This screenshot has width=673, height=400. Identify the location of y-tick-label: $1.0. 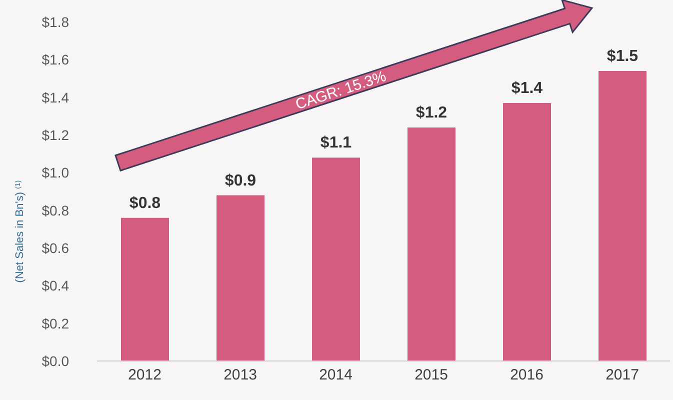
(56, 172).